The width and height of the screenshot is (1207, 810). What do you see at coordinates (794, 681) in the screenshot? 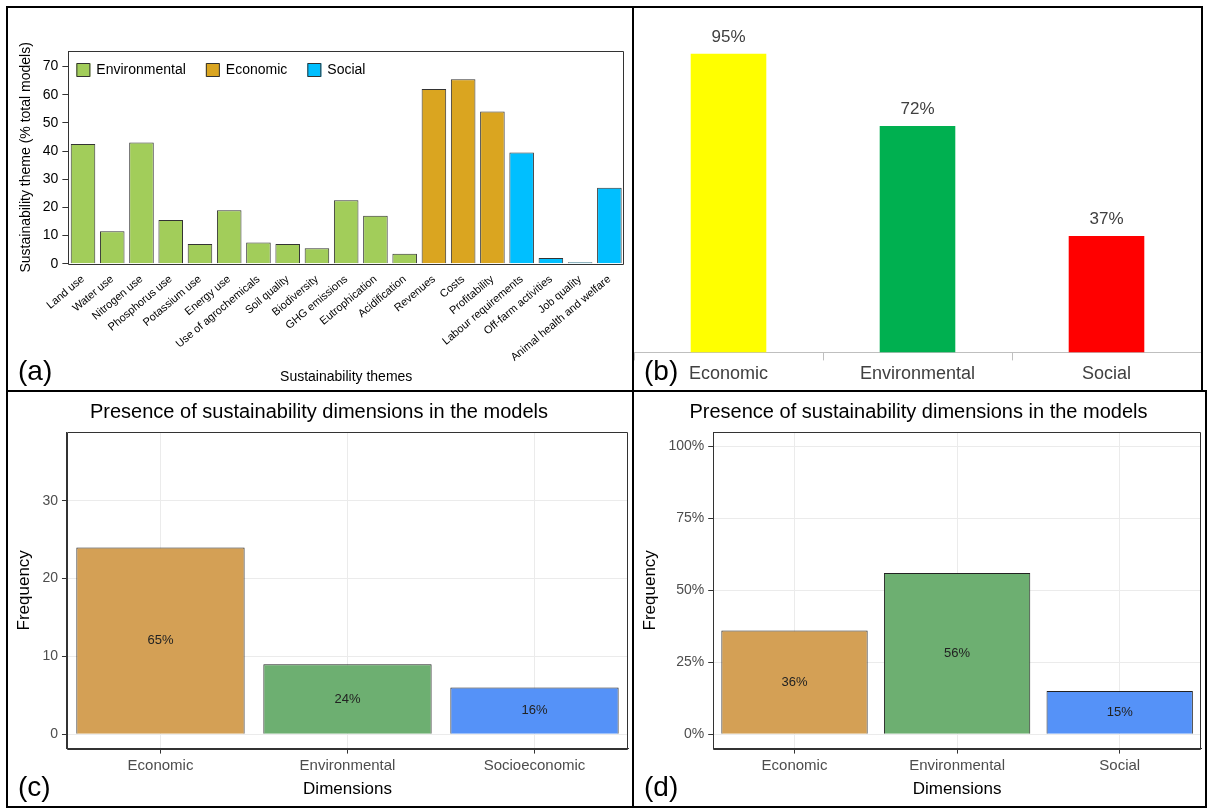
I see `data-label: 36%` at bounding box center [794, 681].